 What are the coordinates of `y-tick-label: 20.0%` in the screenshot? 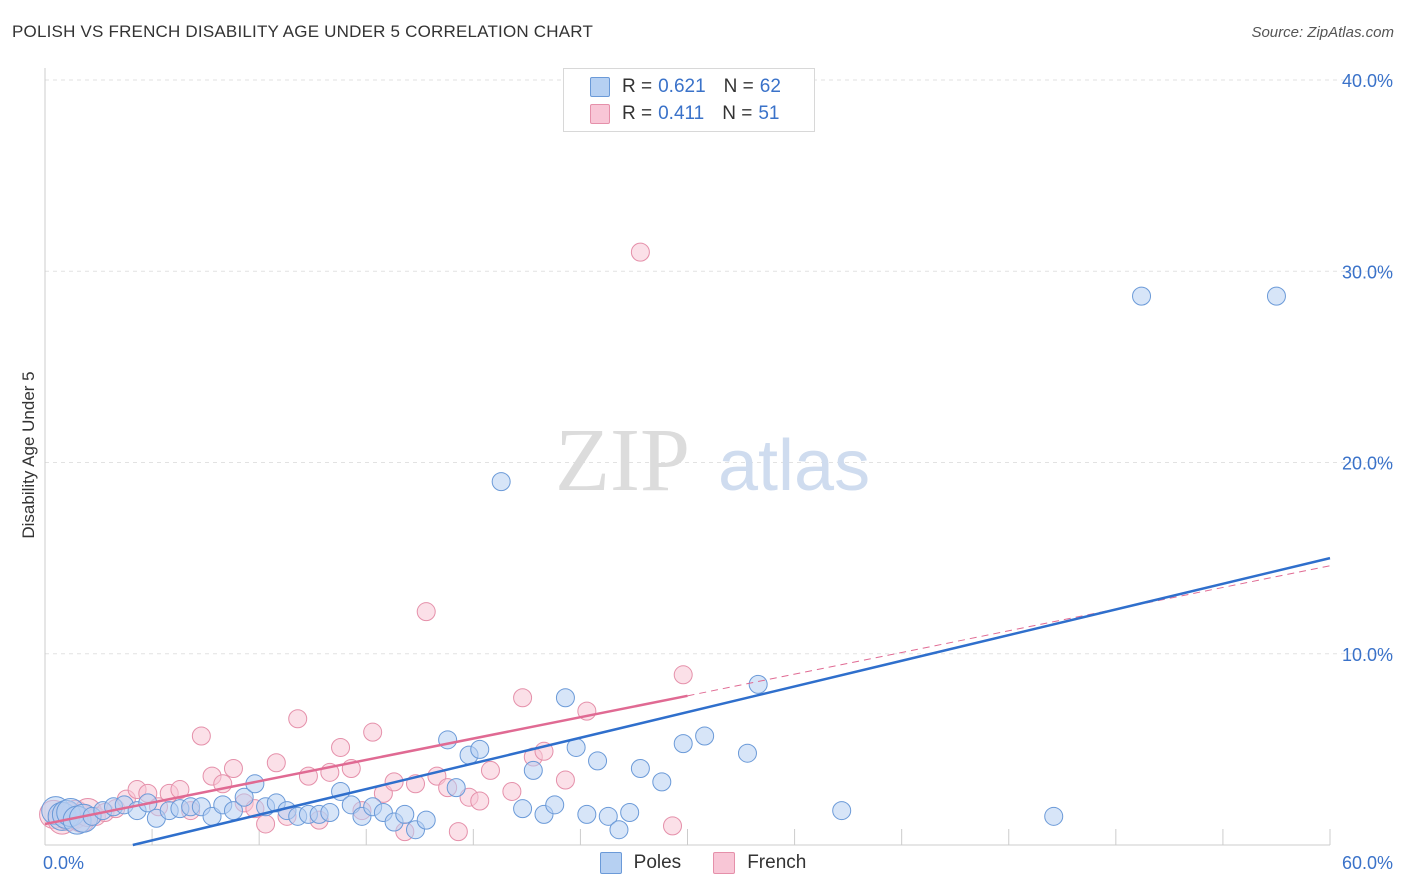 It's located at (1367, 464).